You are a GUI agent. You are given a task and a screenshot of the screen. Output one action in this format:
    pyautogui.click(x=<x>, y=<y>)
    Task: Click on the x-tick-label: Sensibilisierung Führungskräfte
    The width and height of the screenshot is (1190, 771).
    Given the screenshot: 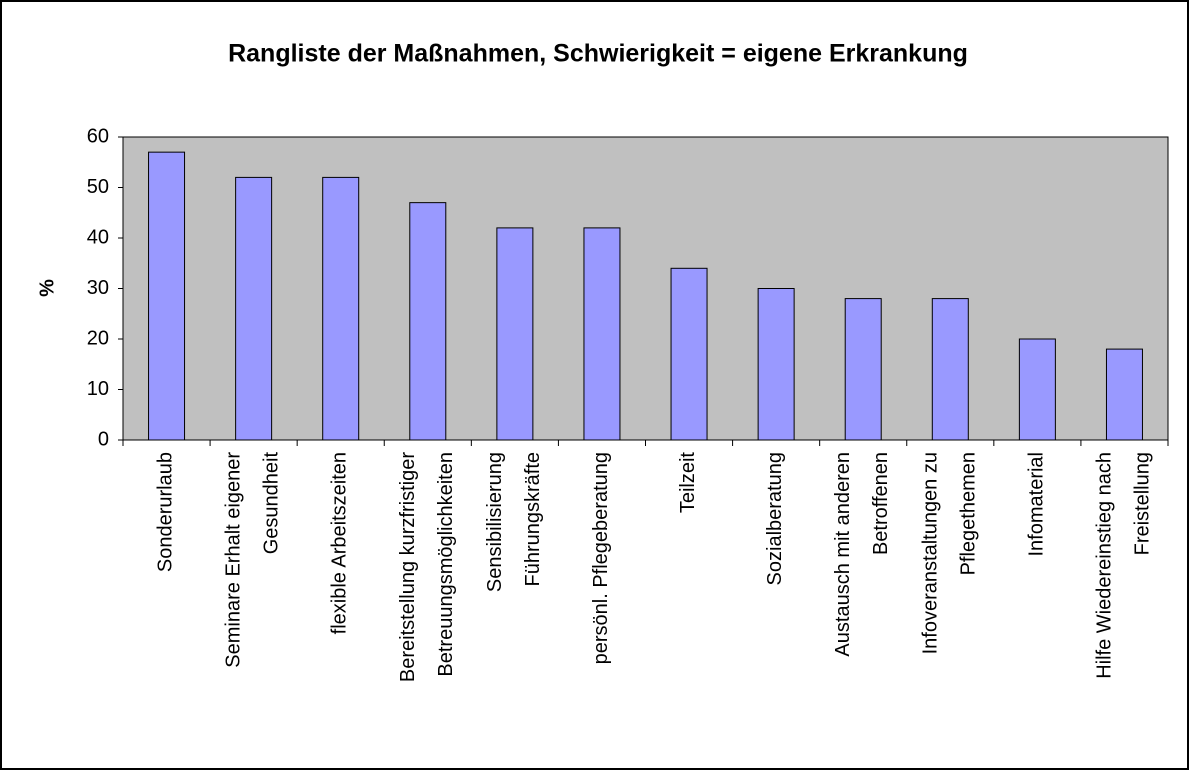 What is the action you would take?
    pyautogui.click(x=514, y=522)
    